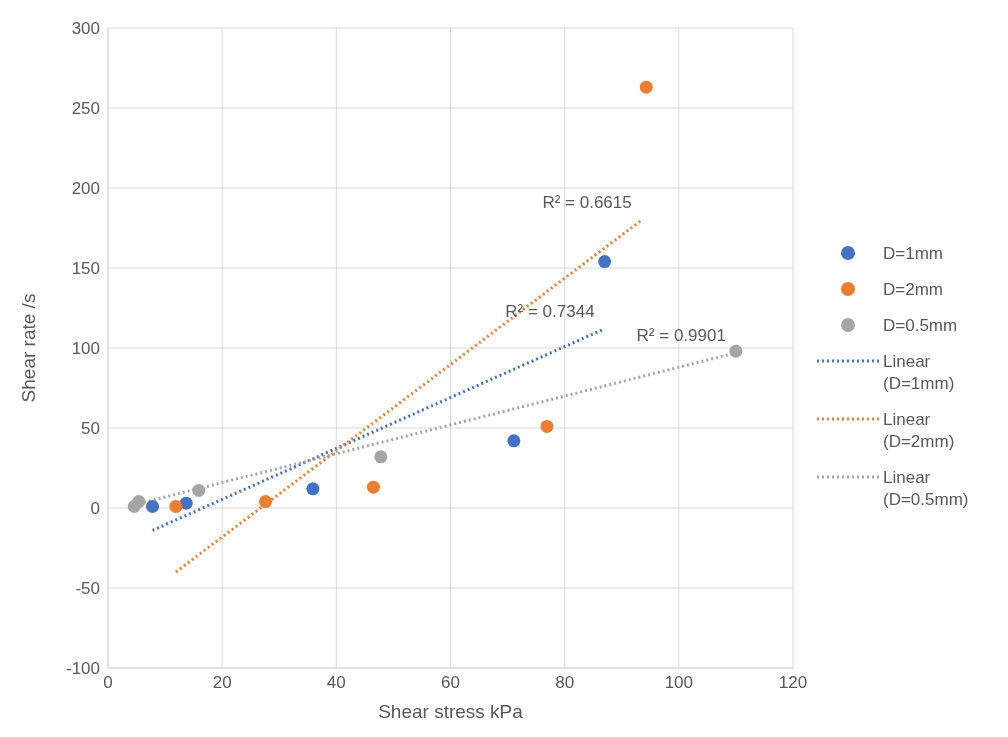  I want to click on legend-label: D=1mm, so click(913, 254).